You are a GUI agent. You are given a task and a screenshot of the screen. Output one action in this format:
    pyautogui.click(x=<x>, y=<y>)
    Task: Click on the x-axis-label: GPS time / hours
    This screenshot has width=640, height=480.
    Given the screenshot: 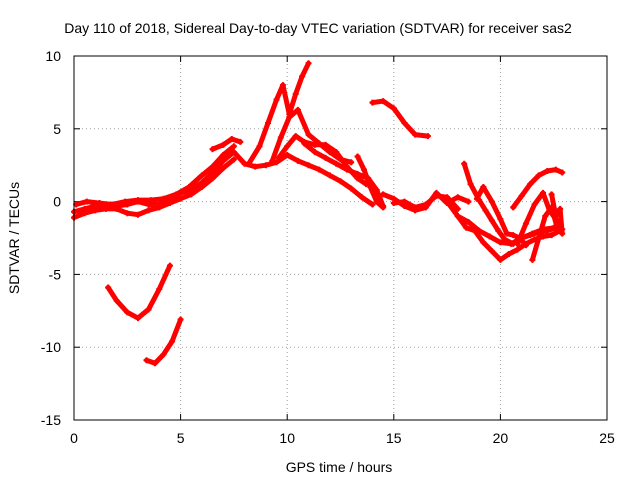 What is the action you would take?
    pyautogui.click(x=339, y=467)
    